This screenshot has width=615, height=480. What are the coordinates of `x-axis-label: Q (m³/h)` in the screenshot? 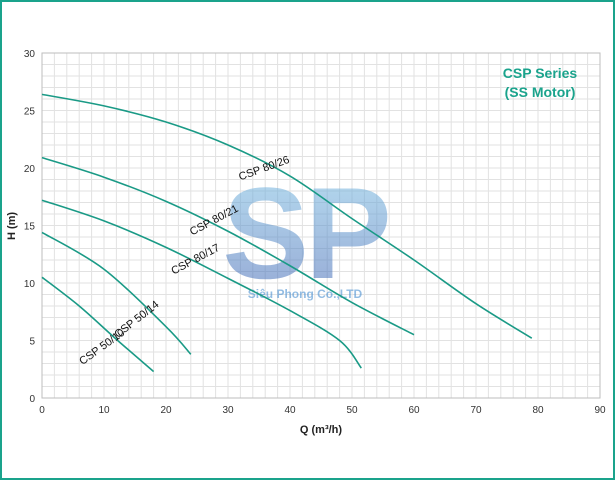 It's located at (321, 430).